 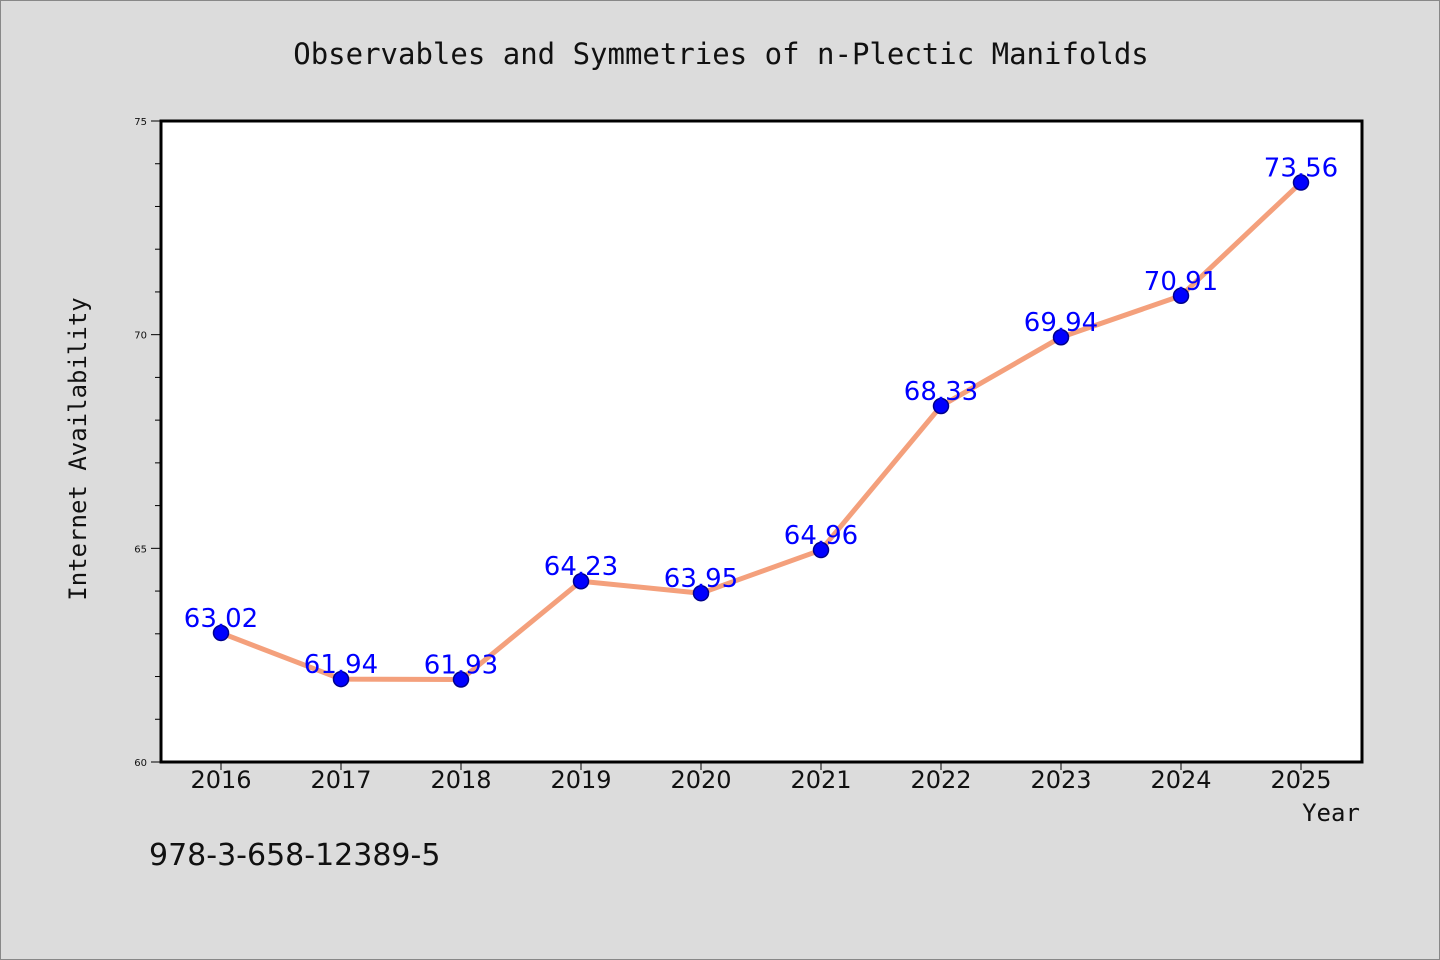 I want to click on data-label: 64.23, so click(x=581, y=567).